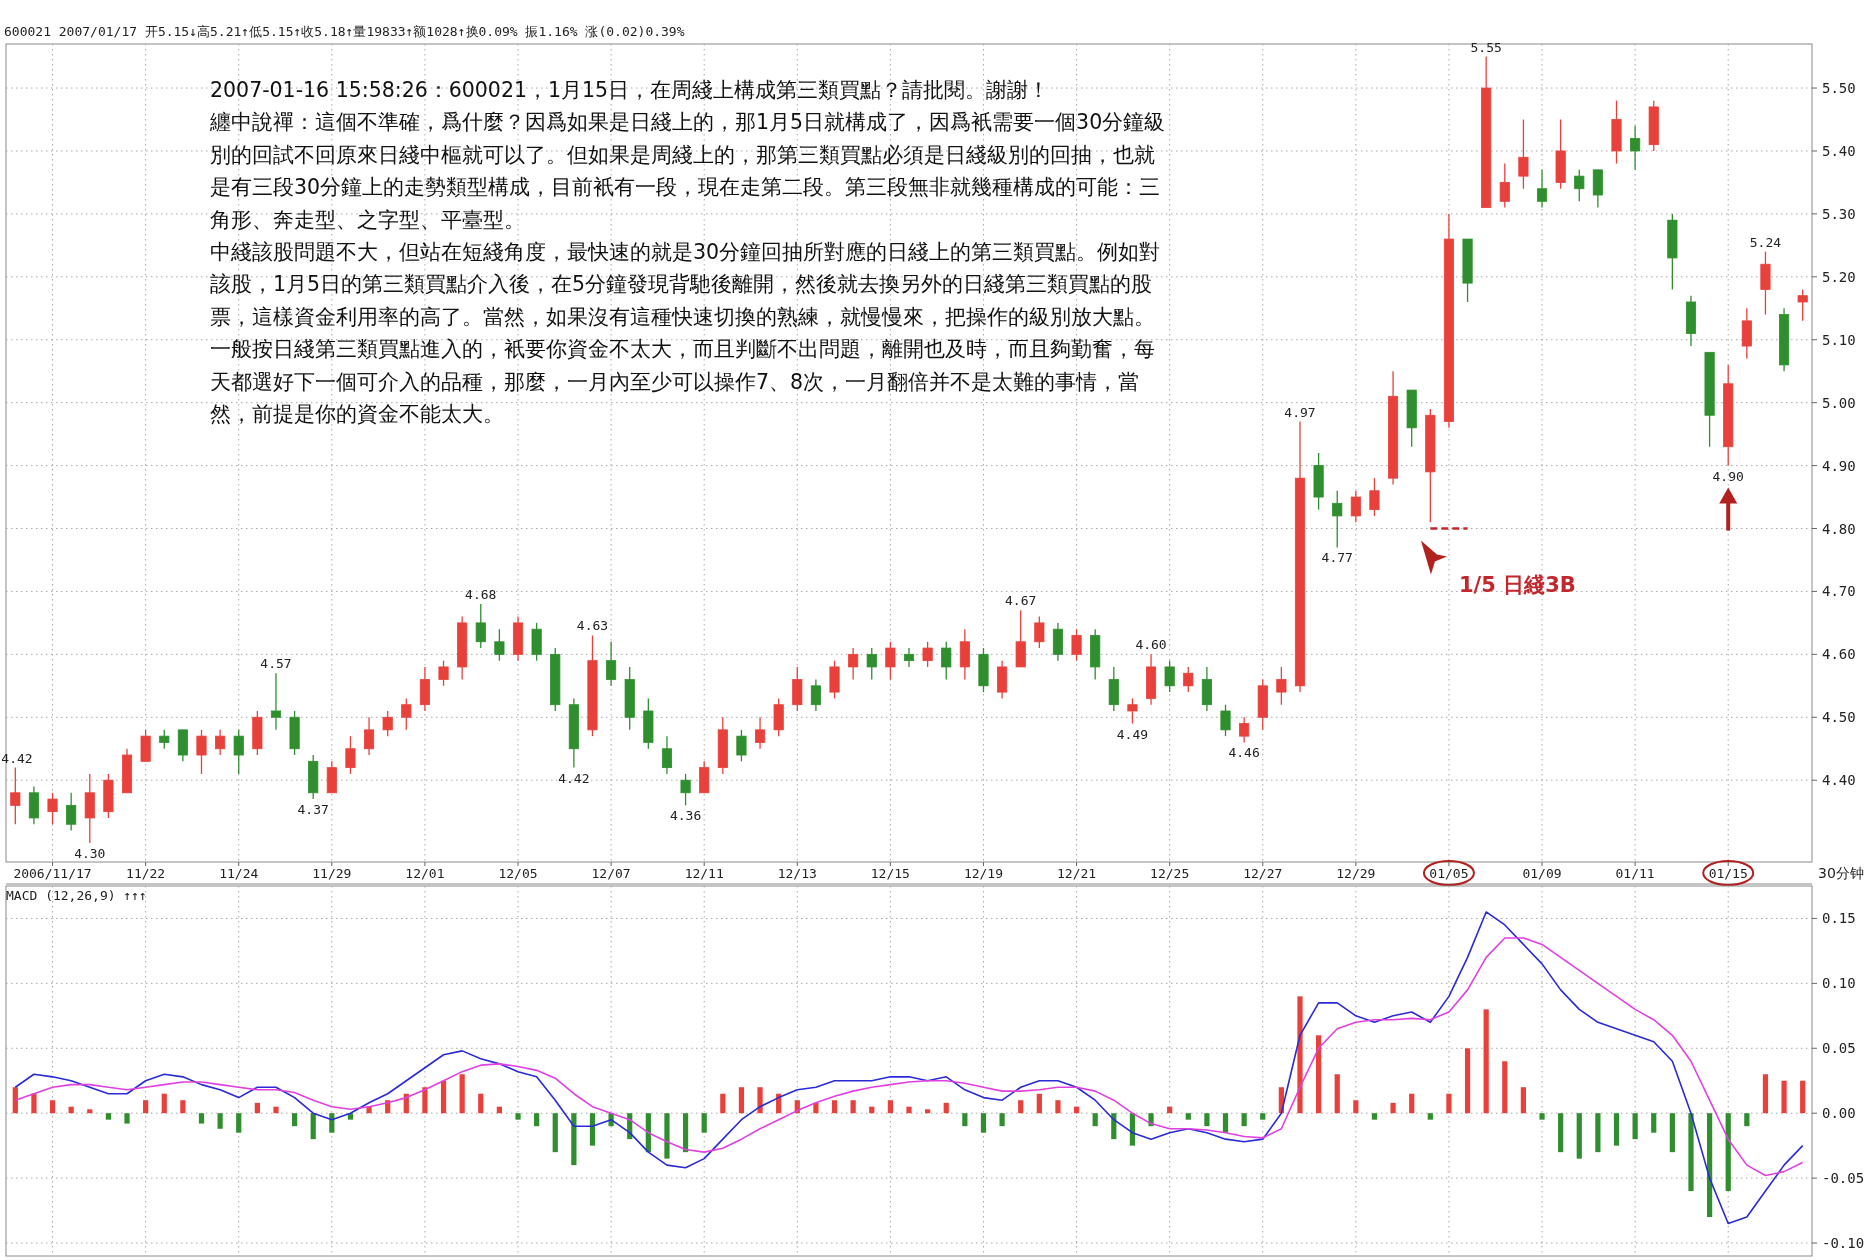  Describe the element at coordinates (1151, 645) in the screenshot. I see `annotation: 4.60` at that location.